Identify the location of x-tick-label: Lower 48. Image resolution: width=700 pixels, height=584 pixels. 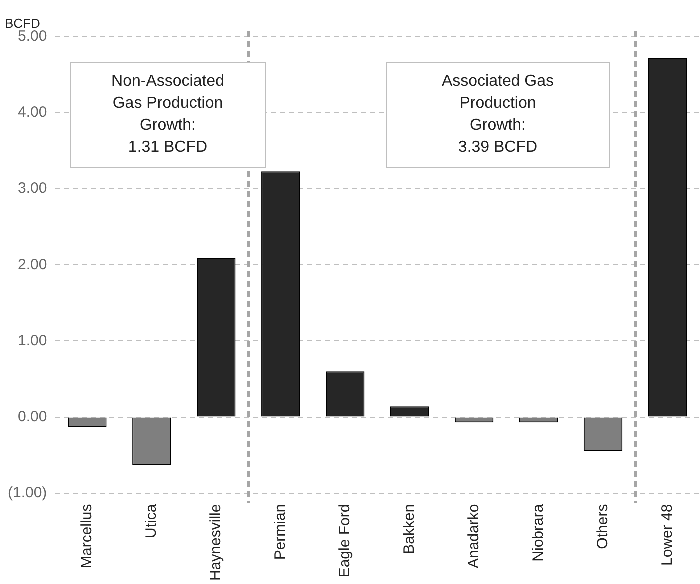
(667, 535).